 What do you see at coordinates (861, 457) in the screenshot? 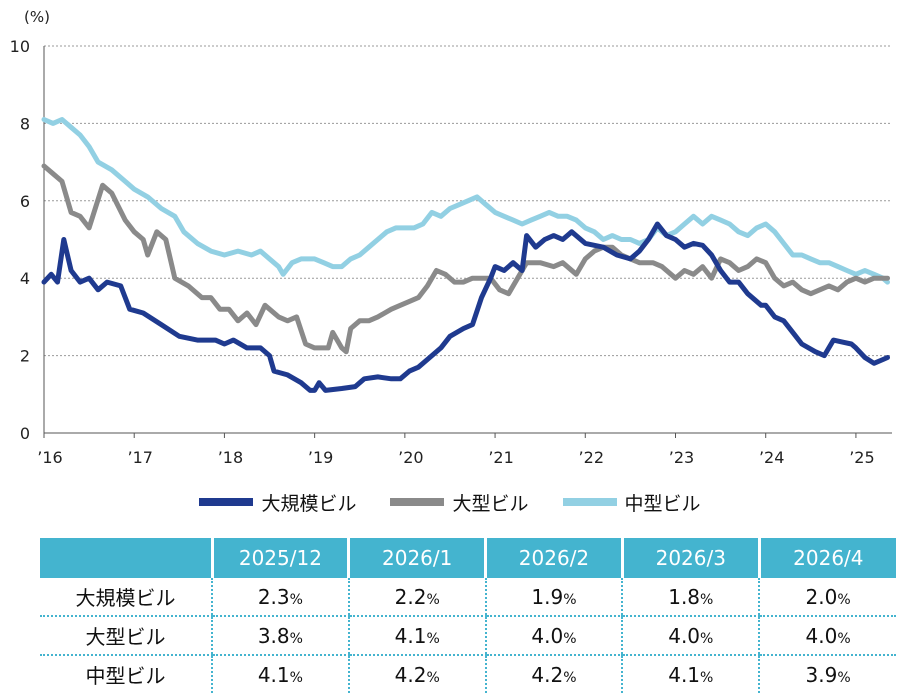
I see `x-tick-label: ’25` at bounding box center [861, 457].